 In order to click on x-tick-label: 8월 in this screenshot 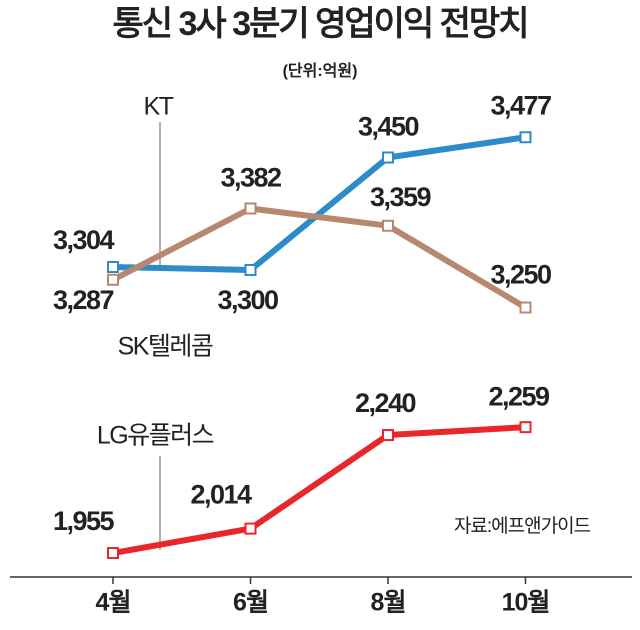, I will do `click(388, 603)`.